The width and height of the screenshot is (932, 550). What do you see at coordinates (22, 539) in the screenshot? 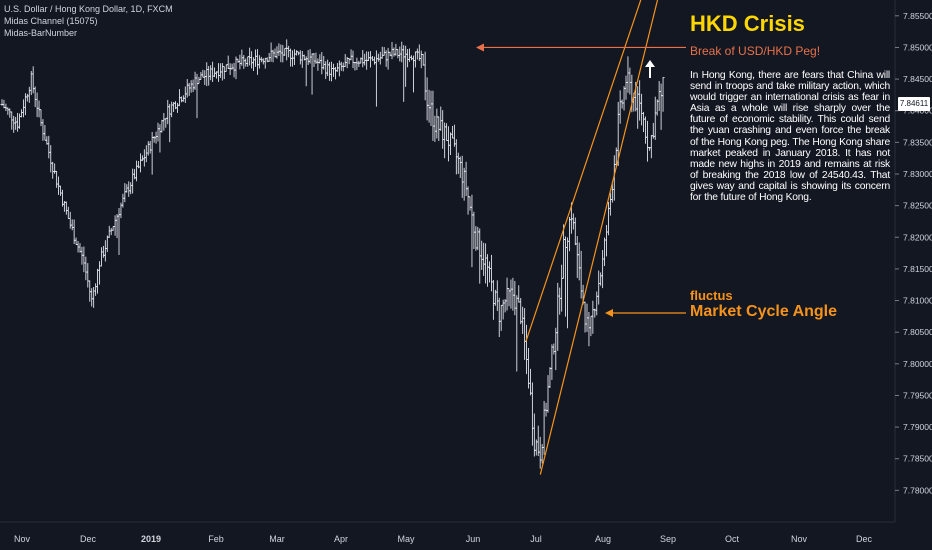
I see `time-tick-label: Nov` at bounding box center [22, 539].